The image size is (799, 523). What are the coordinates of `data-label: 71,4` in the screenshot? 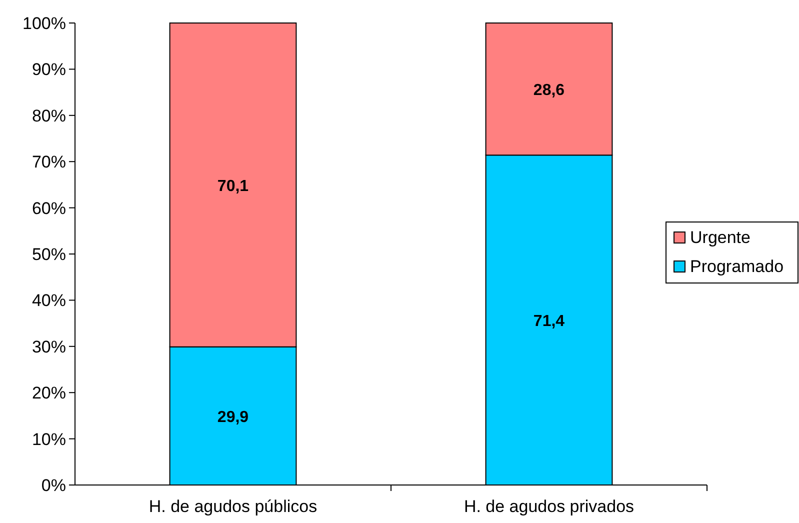 It's located at (549, 321).